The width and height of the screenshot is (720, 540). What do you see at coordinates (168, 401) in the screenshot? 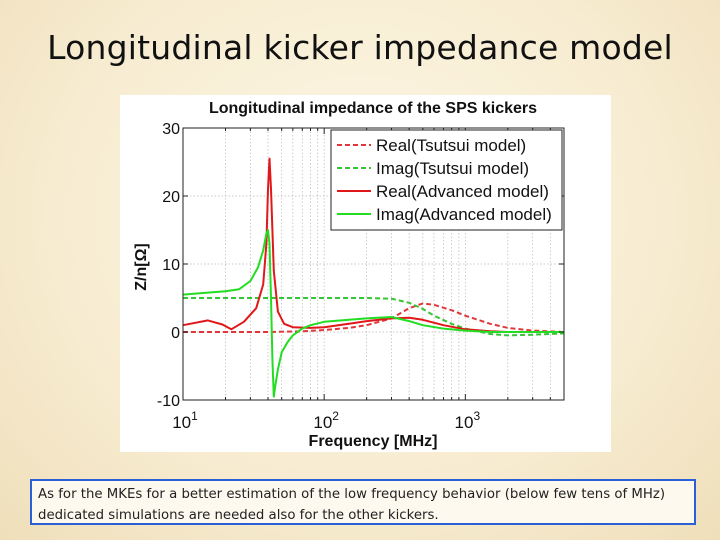
I see `y-tick-label: -10` at bounding box center [168, 401].